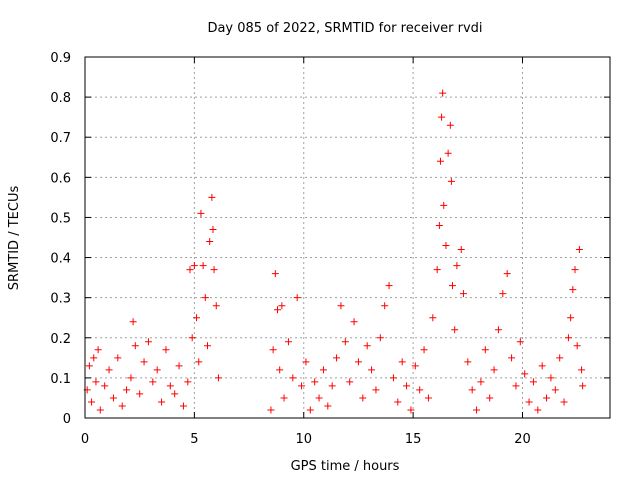 This screenshot has width=640, height=480. Describe the element at coordinates (14, 238) in the screenshot. I see `y-axis-label: SRMTID / TECUs` at that location.